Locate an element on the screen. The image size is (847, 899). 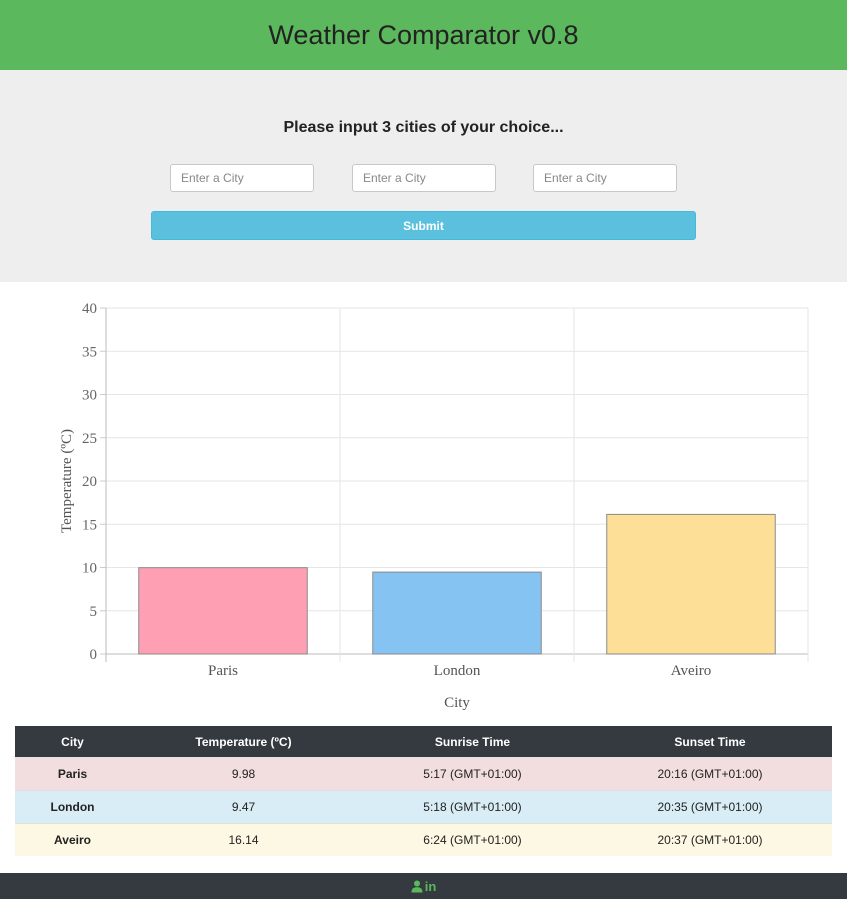
y-axis-title: Temperature (ºC) is located at coordinates (67, 481).